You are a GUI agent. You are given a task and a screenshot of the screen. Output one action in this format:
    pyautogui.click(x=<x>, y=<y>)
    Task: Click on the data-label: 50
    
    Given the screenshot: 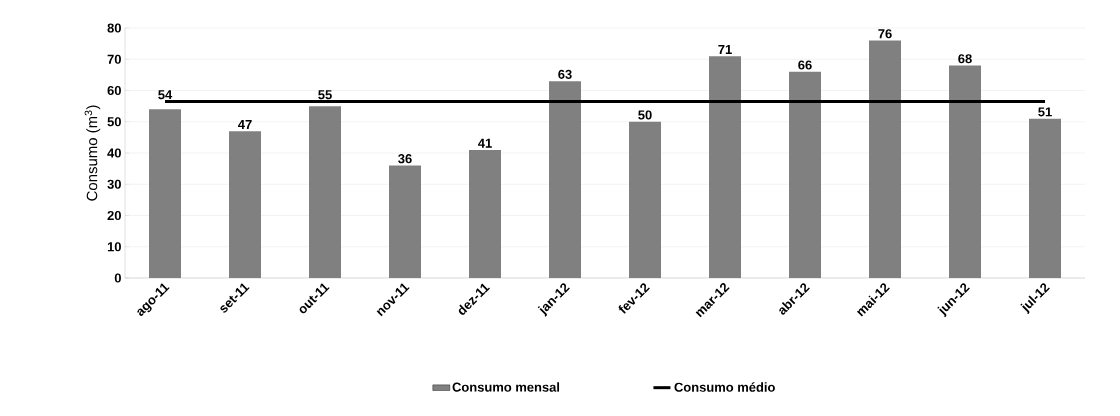 What is the action you would take?
    pyautogui.click(x=645, y=115)
    